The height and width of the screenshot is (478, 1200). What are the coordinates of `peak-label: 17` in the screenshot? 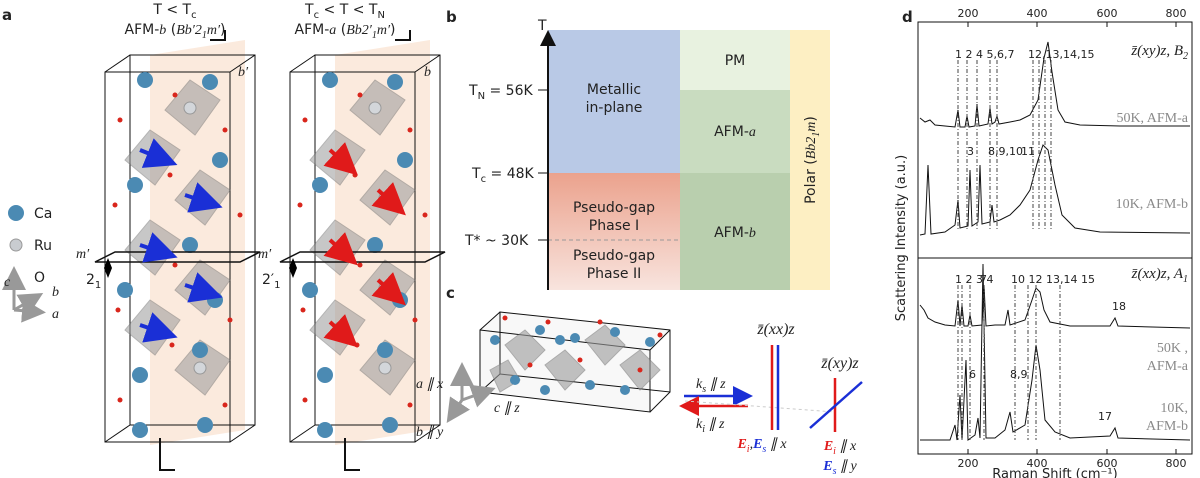 It's located at (1105, 416).